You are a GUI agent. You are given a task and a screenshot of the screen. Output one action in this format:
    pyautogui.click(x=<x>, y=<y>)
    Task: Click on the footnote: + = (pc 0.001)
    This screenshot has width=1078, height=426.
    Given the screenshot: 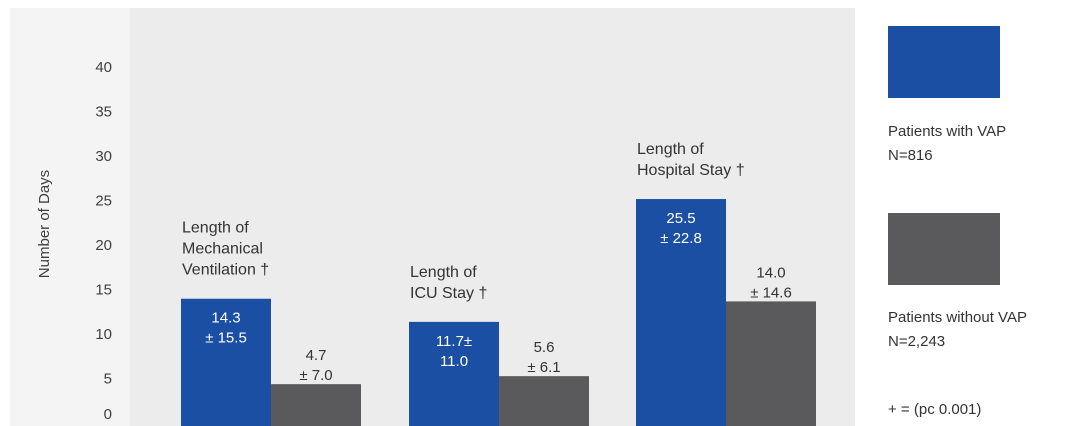 What is the action you would take?
    pyautogui.click(x=935, y=409)
    